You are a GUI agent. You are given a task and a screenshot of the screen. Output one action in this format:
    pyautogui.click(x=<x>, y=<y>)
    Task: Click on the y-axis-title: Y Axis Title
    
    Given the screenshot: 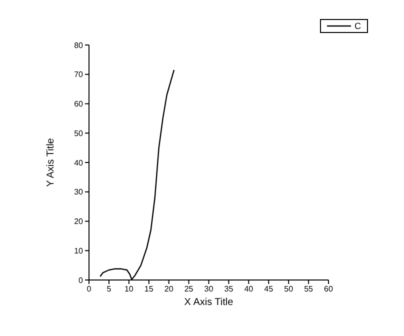 What is the action you would take?
    pyautogui.click(x=51, y=162)
    